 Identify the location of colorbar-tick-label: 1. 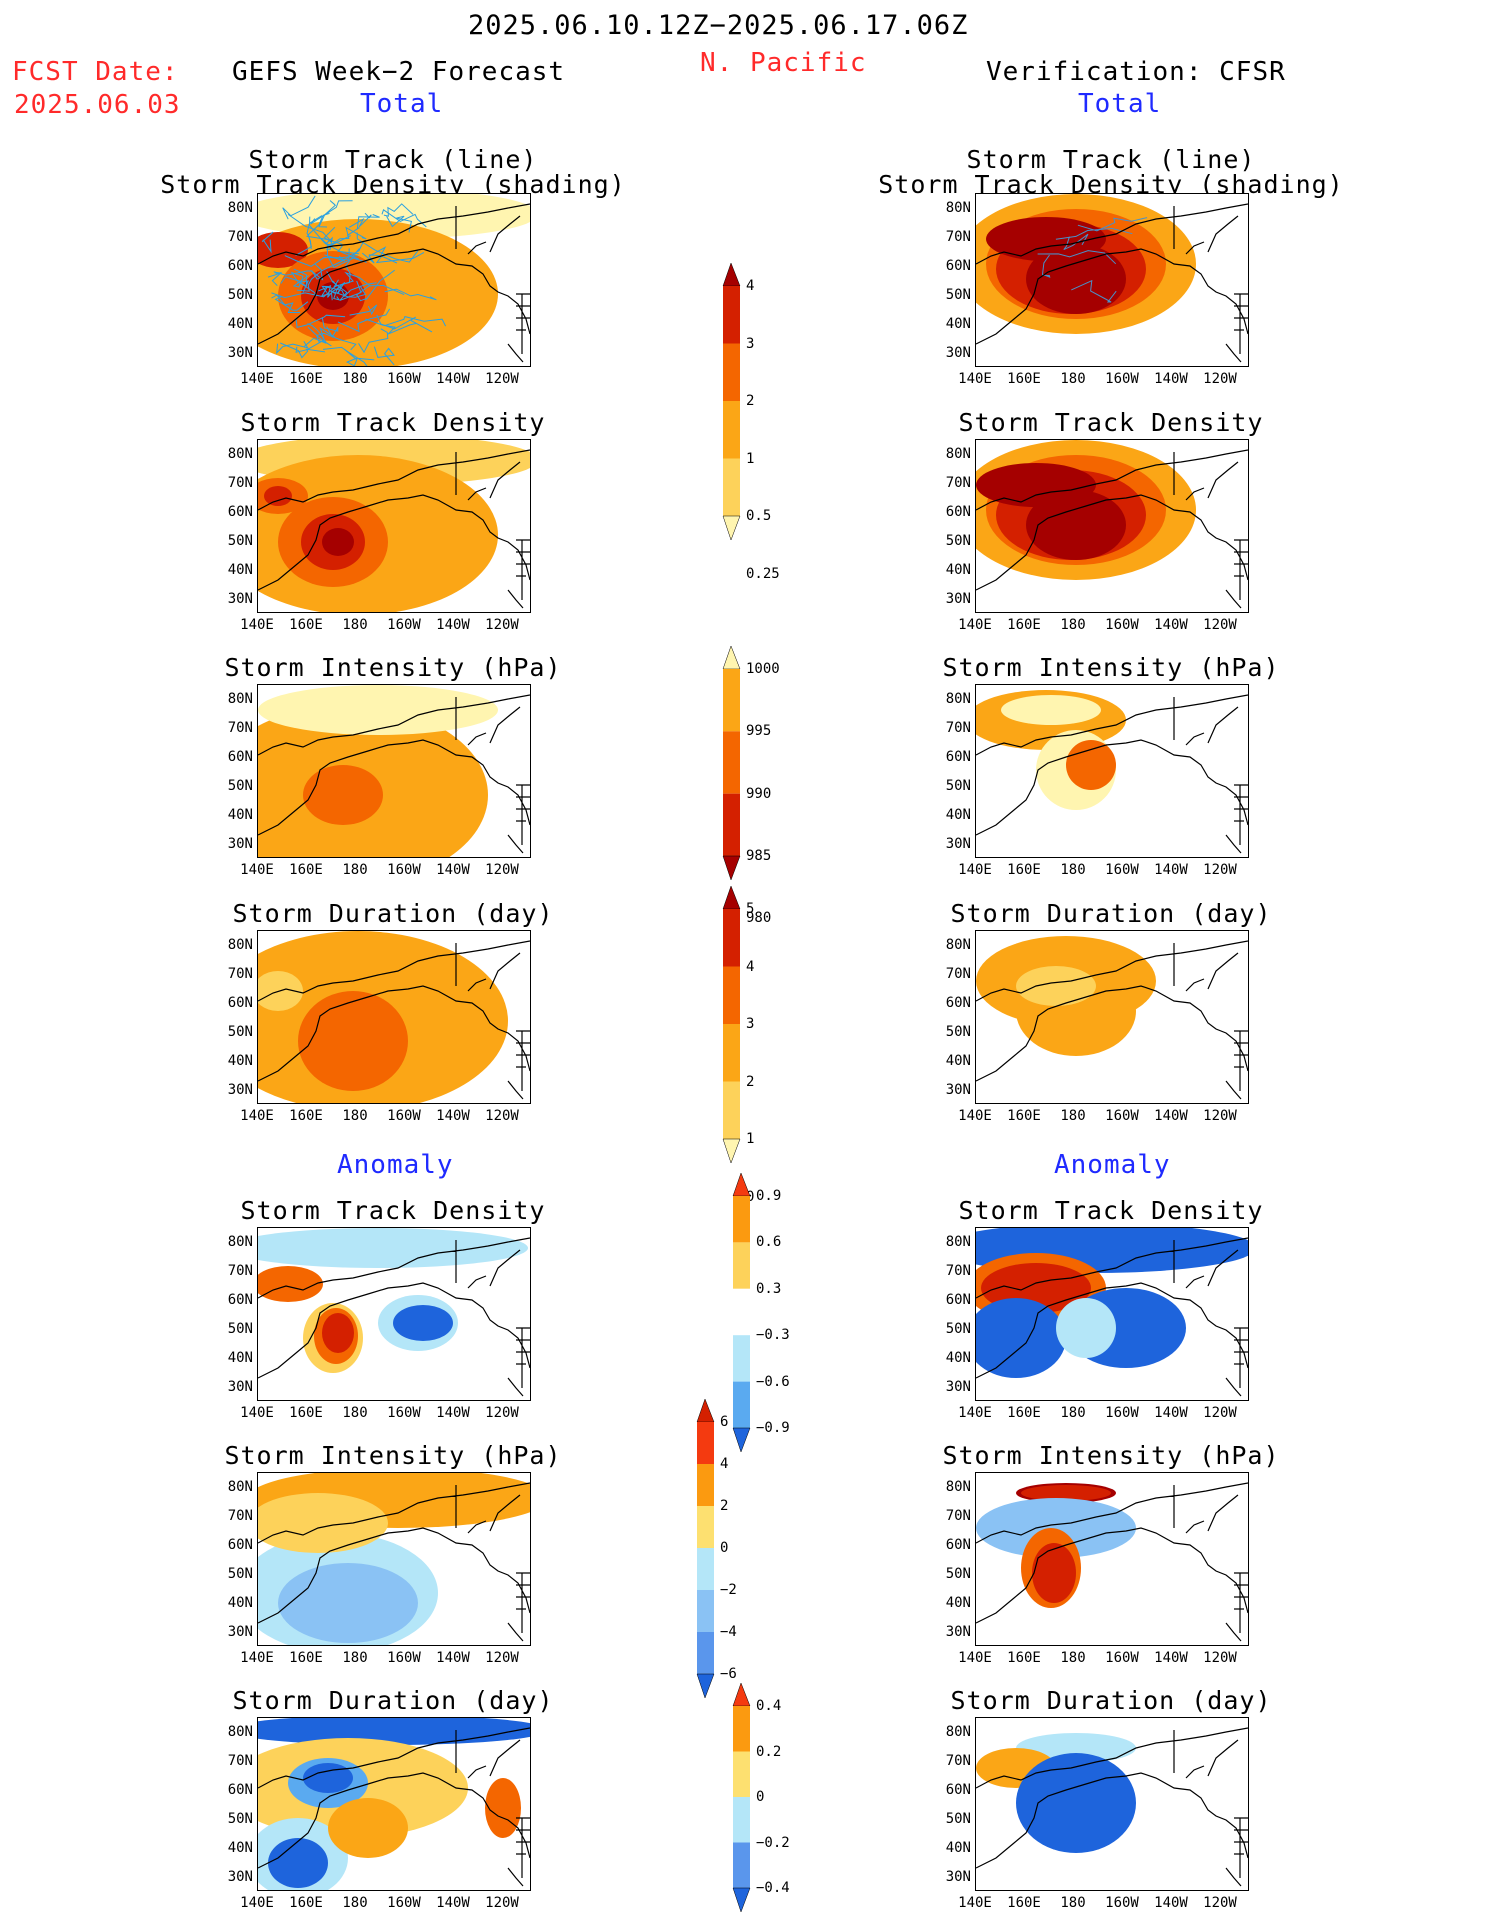
(750, 1139).